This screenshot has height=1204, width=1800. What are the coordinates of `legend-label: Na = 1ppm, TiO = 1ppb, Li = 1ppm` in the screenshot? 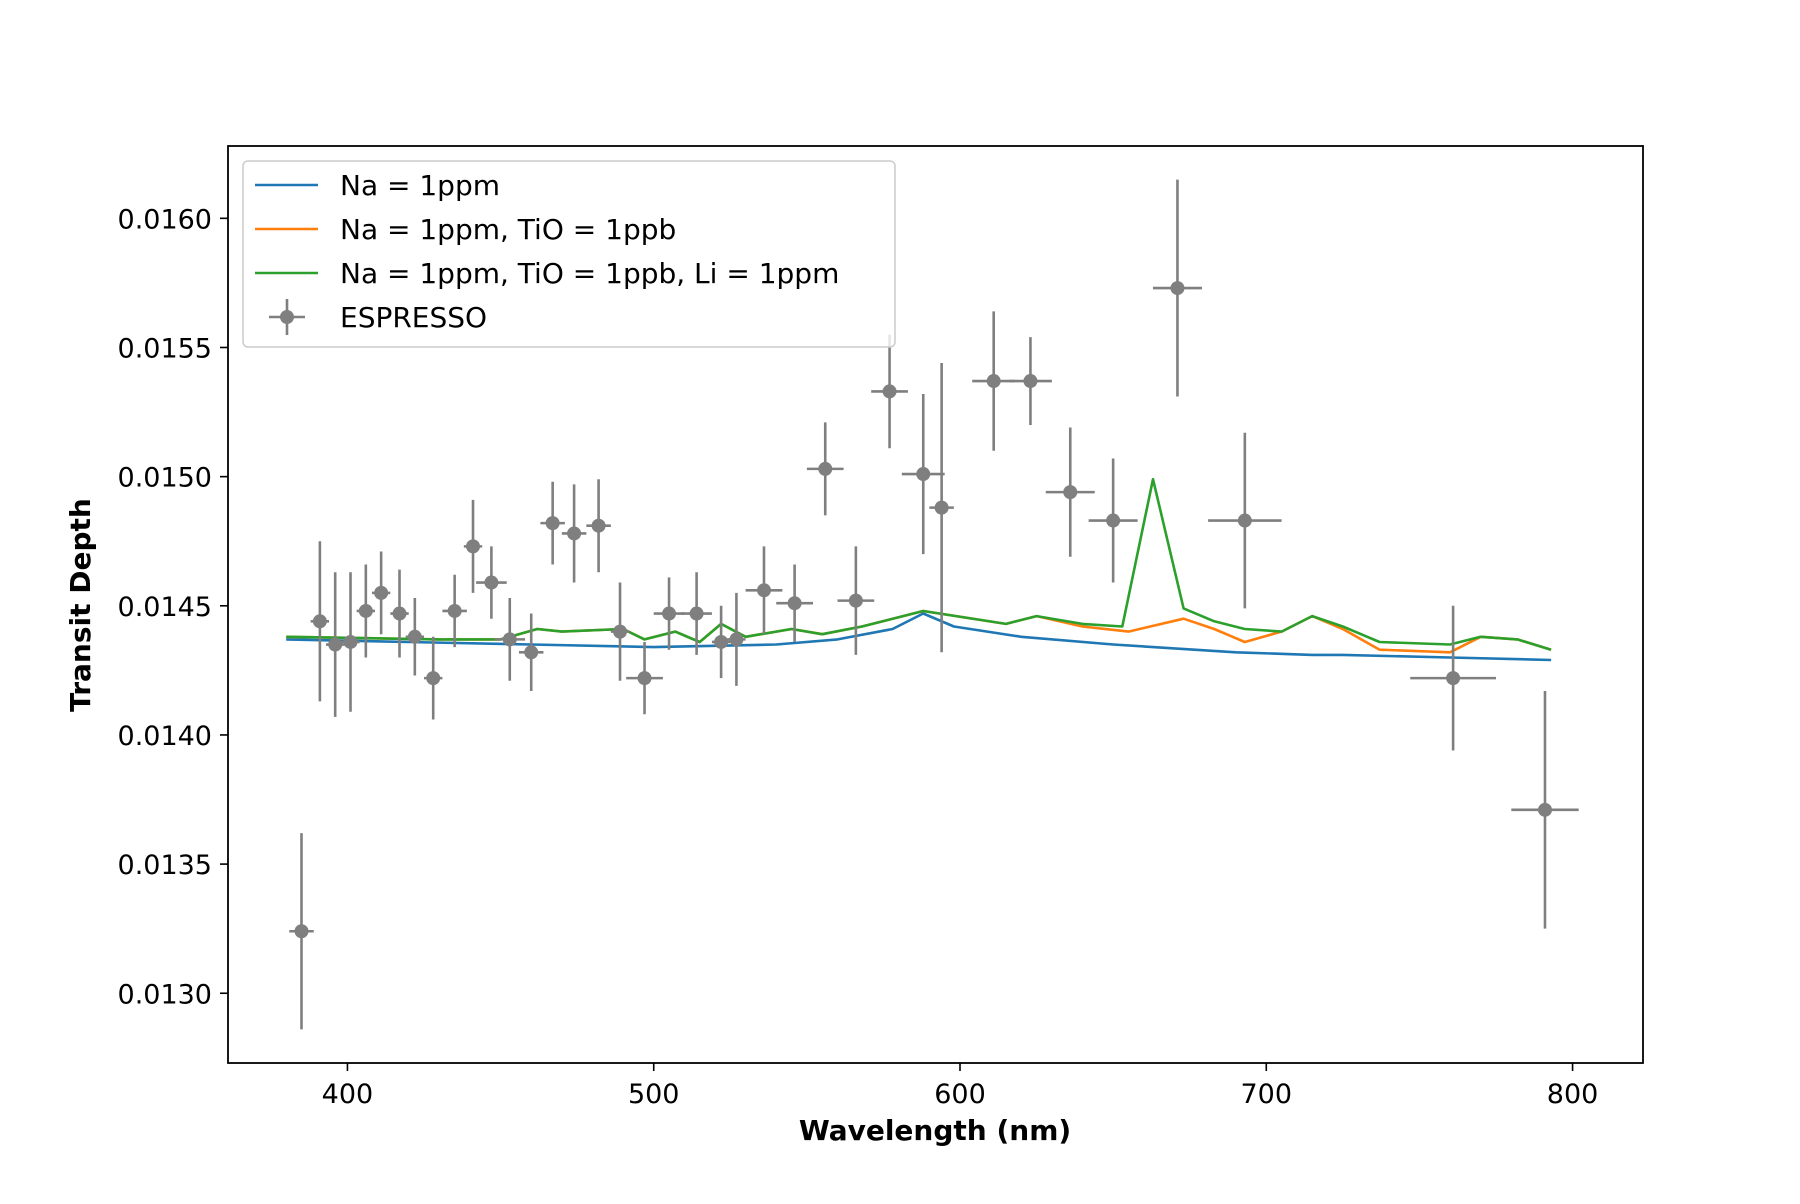 It's located at (589, 273).